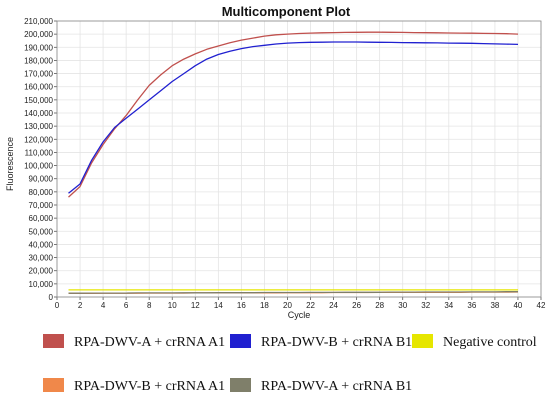 This screenshot has width=550, height=404. Describe the element at coordinates (51, 297) in the screenshot. I see `y-tick-label: 0` at that location.